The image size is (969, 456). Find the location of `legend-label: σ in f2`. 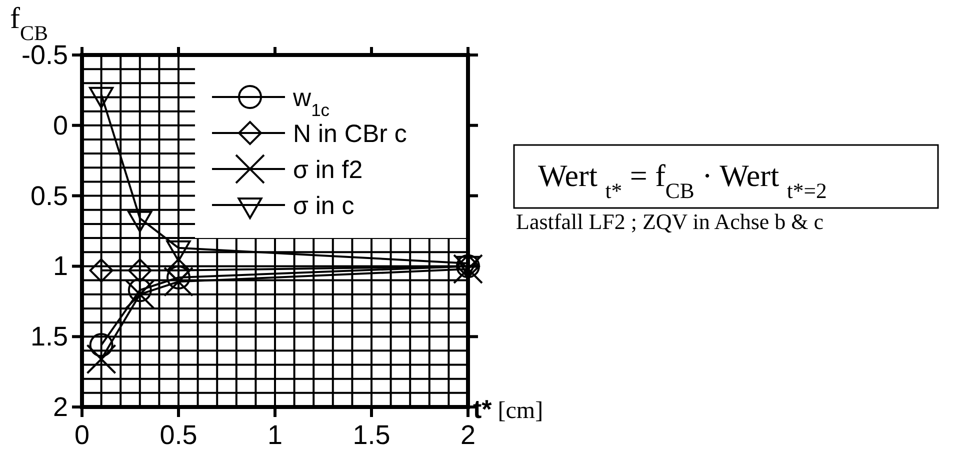

legend-label: σ in f2 is located at coordinates (328, 170).